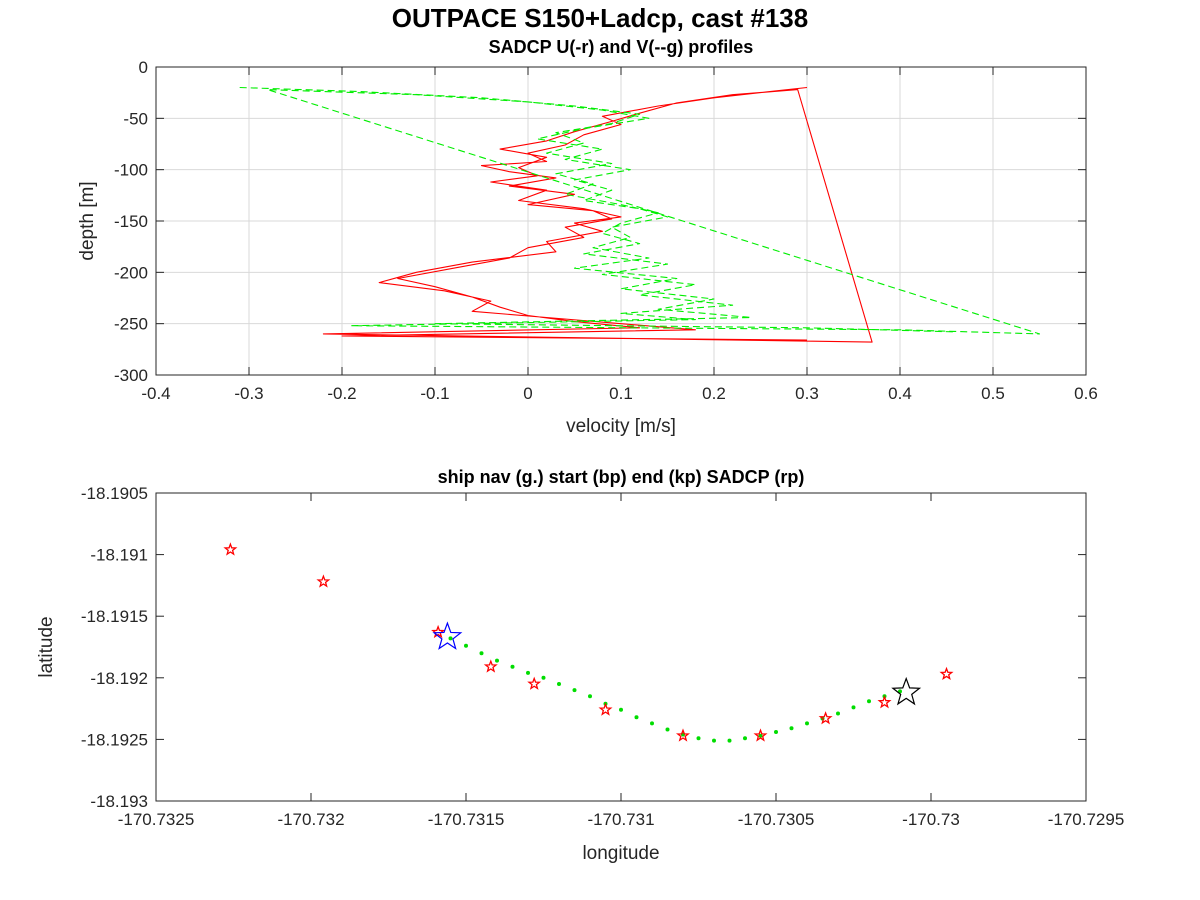 The width and height of the screenshot is (1200, 900). I want to click on y-tick-label: -18.1915, so click(114, 616).